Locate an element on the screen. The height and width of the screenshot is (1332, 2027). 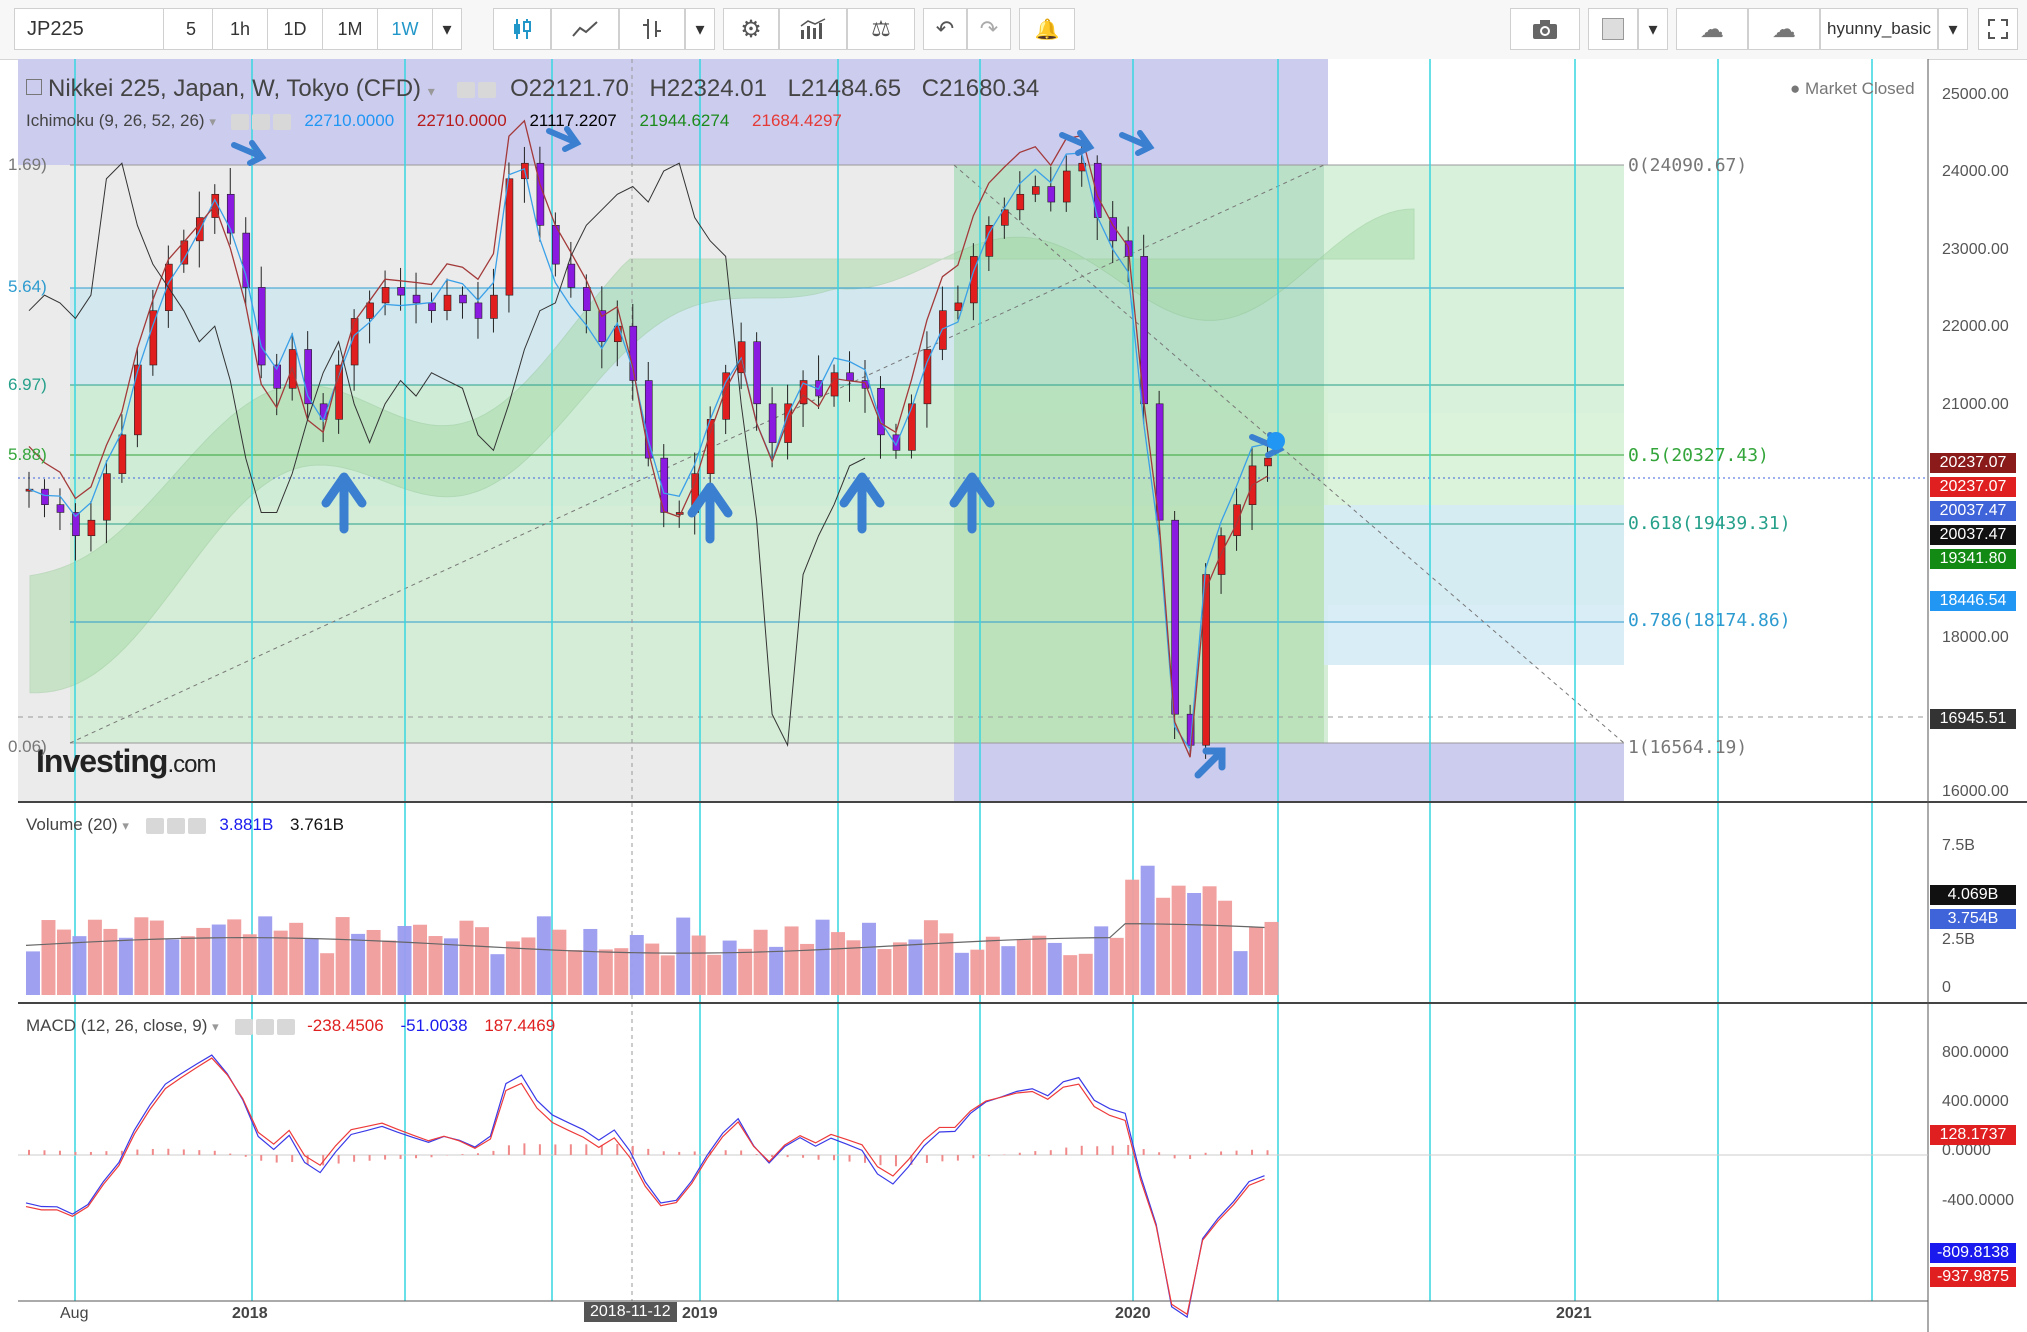
investing-watermark: Investing.com is located at coordinates (126, 761).